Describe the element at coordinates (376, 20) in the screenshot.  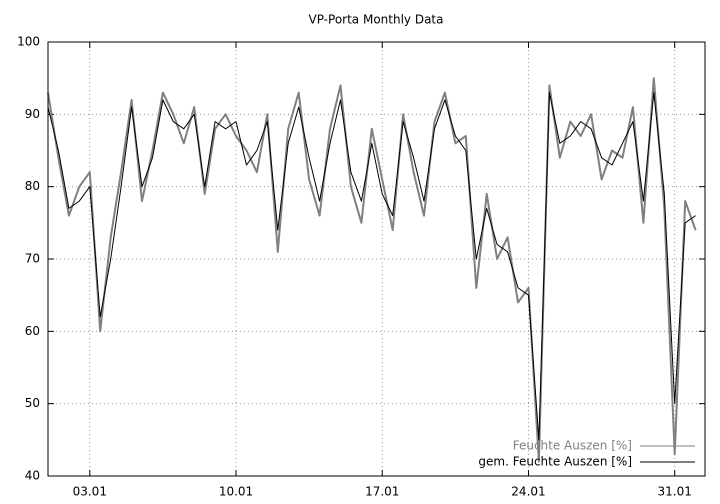
I see `chart-title: VP-Porta Monthly Data` at that location.